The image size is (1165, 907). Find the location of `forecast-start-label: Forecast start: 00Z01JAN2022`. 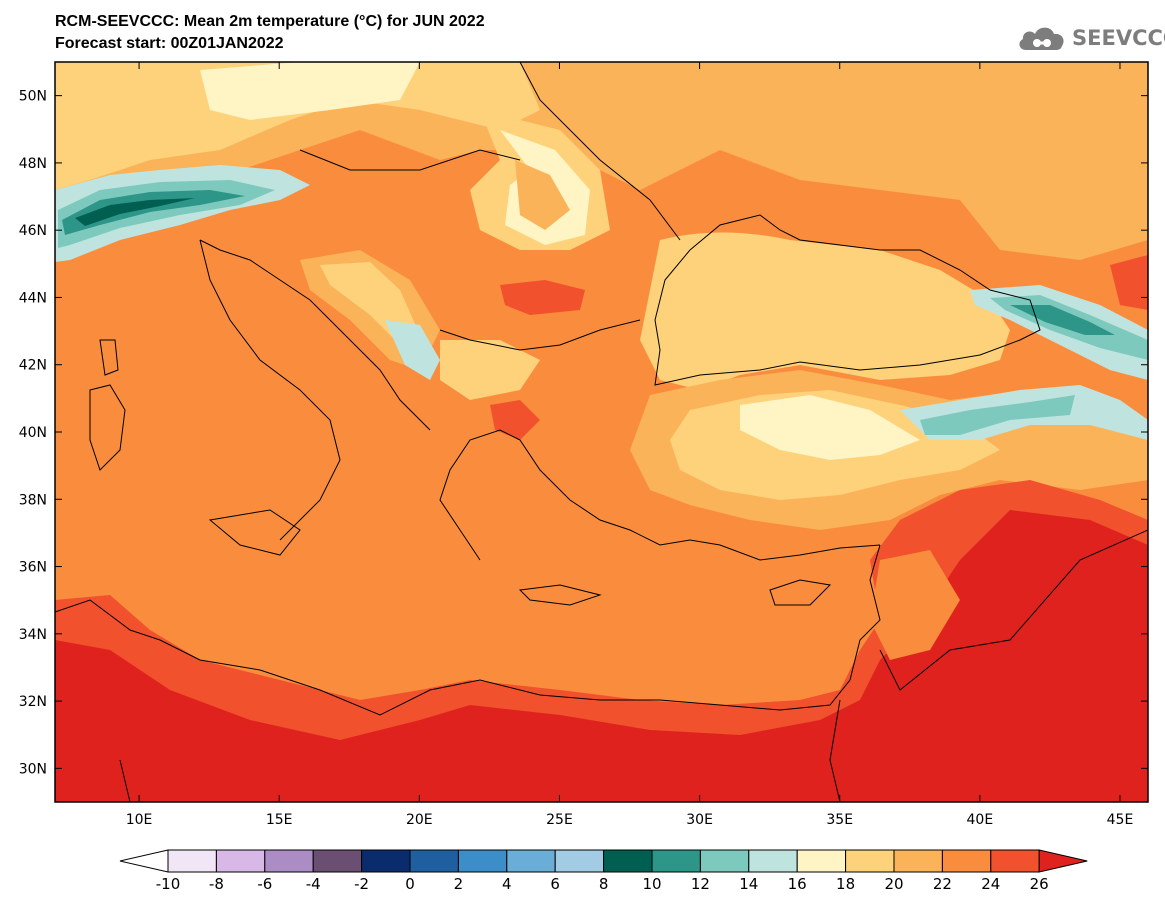

forecast-start-label: Forecast start: 00Z01JAN2022 is located at coordinates (169, 43).